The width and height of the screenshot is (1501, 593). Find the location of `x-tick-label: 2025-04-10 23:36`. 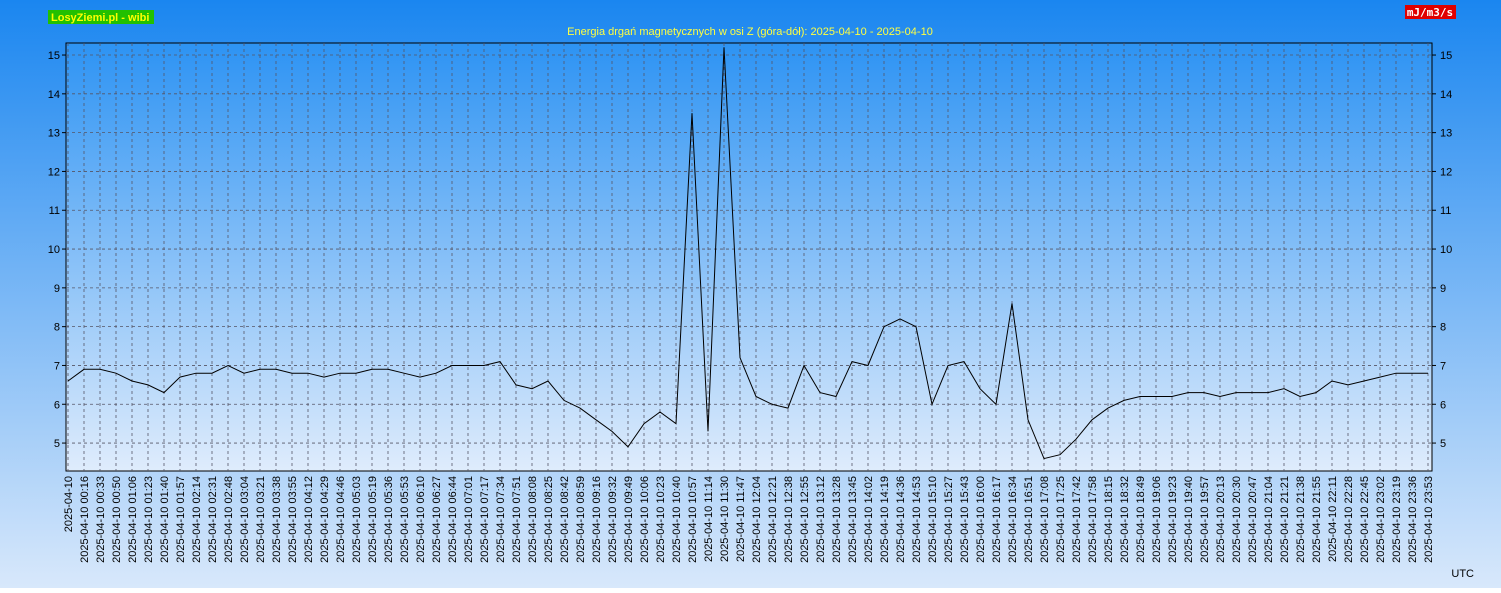

x-tick-label: 2025-04-10 23:36 is located at coordinates (1413, 519).